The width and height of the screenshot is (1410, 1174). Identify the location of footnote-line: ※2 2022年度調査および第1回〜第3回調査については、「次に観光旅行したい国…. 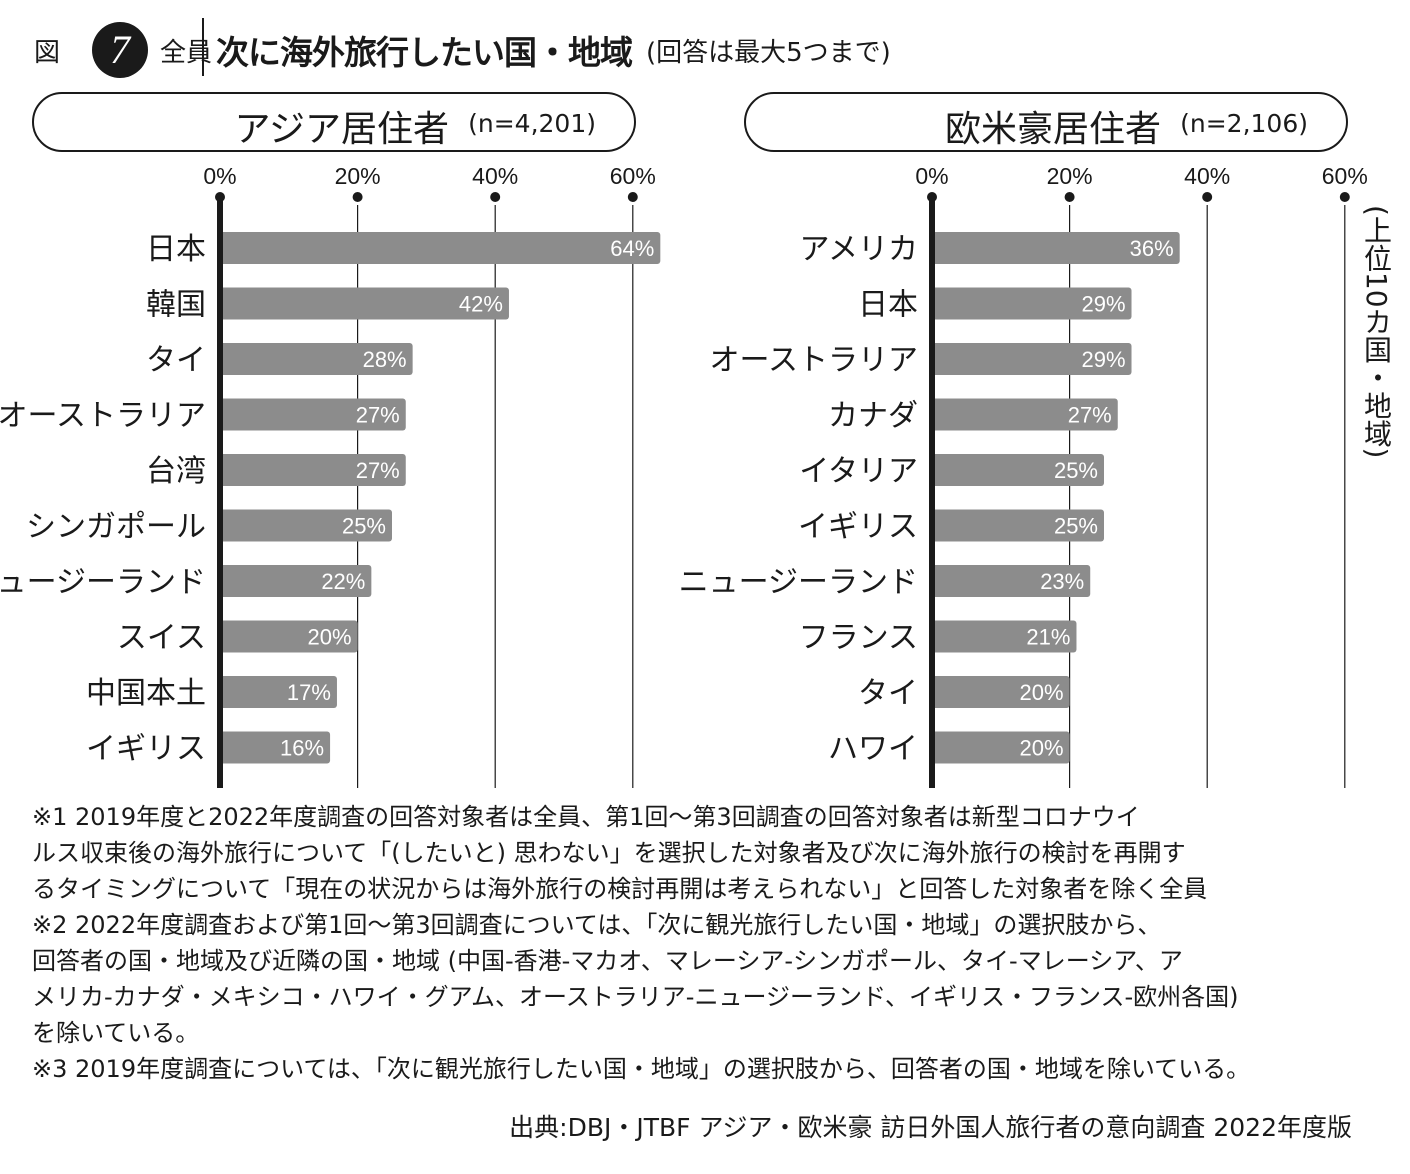
(597, 925).